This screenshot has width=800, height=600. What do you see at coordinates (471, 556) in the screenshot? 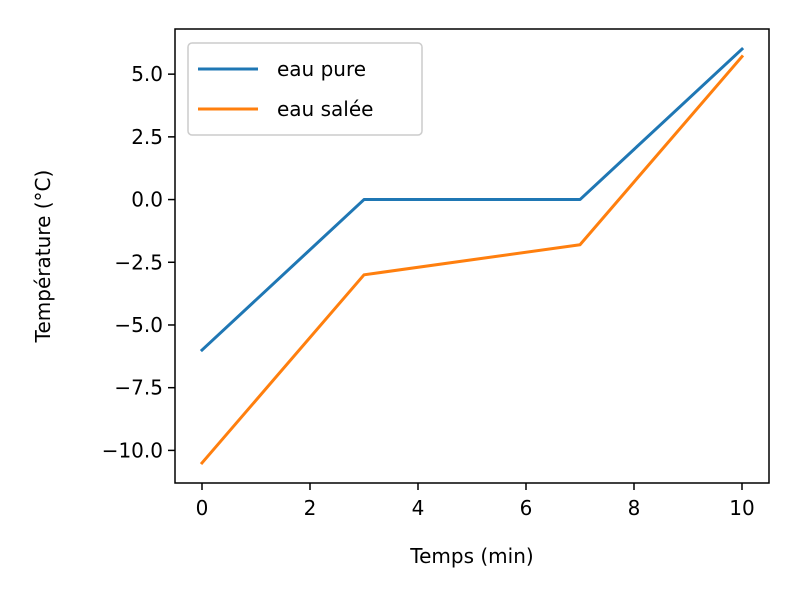
I see `x-axis-label: Temps (min)` at bounding box center [471, 556].